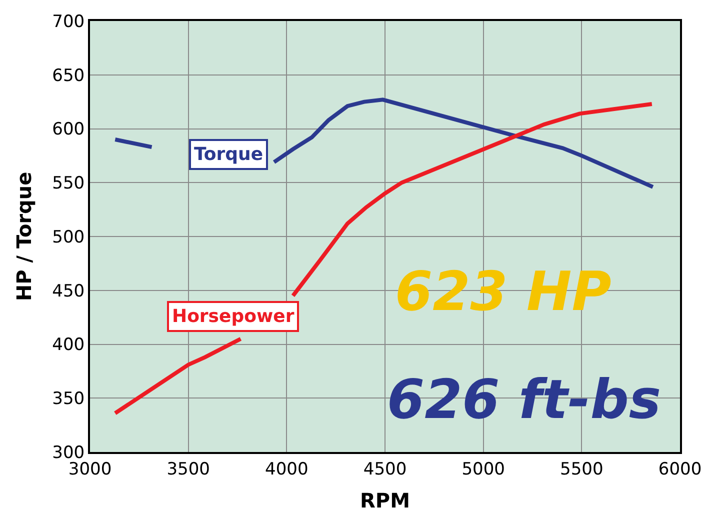  I want to click on x-tick-label: 5500, so click(582, 469).